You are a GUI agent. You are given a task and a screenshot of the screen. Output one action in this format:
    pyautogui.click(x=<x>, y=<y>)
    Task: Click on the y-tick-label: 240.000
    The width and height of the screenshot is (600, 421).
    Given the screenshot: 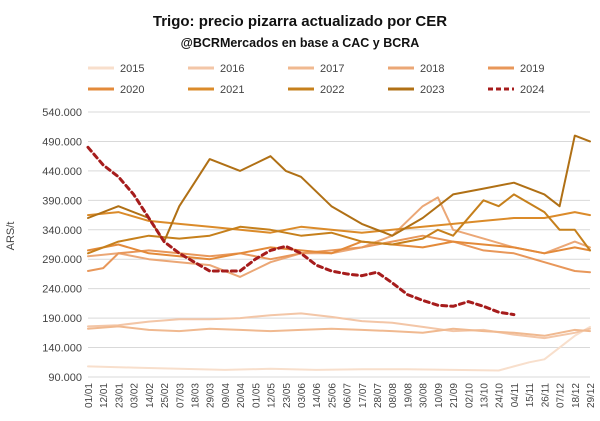 What is the action you would take?
    pyautogui.click(x=62, y=290)
    